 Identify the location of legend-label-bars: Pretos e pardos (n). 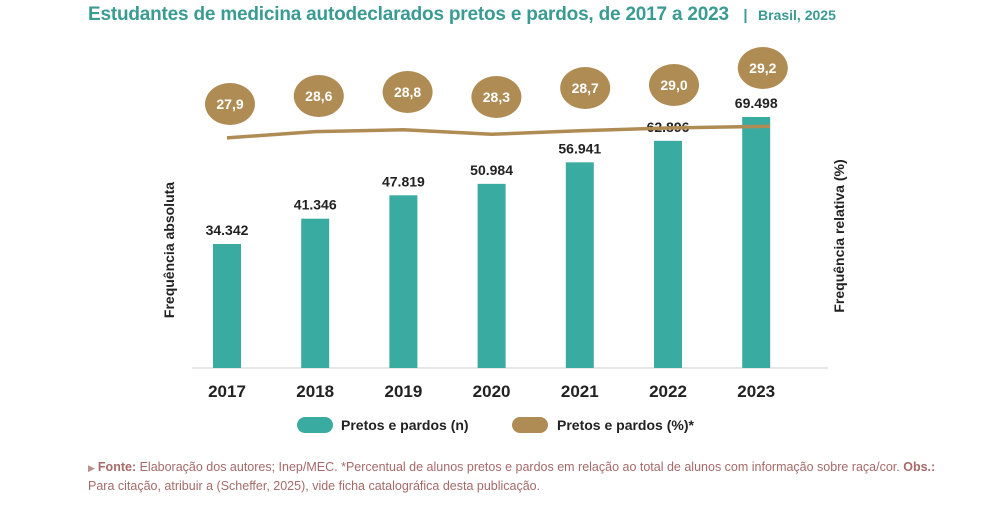
(405, 425).